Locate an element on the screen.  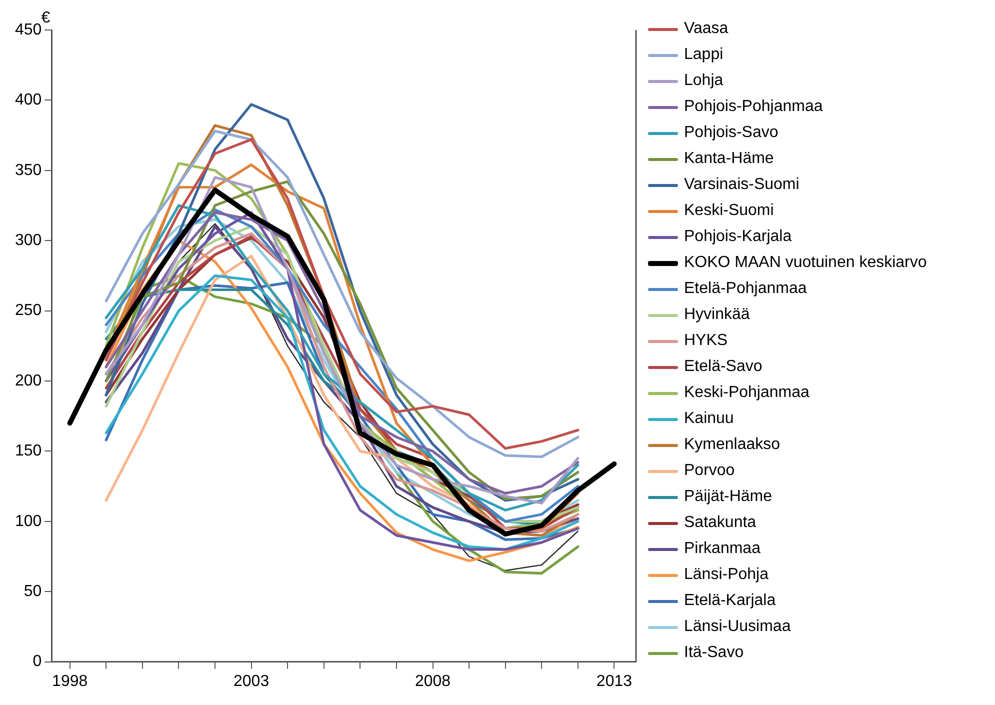
legend-label: Keski-Pohjanmaa is located at coordinates (747, 393).